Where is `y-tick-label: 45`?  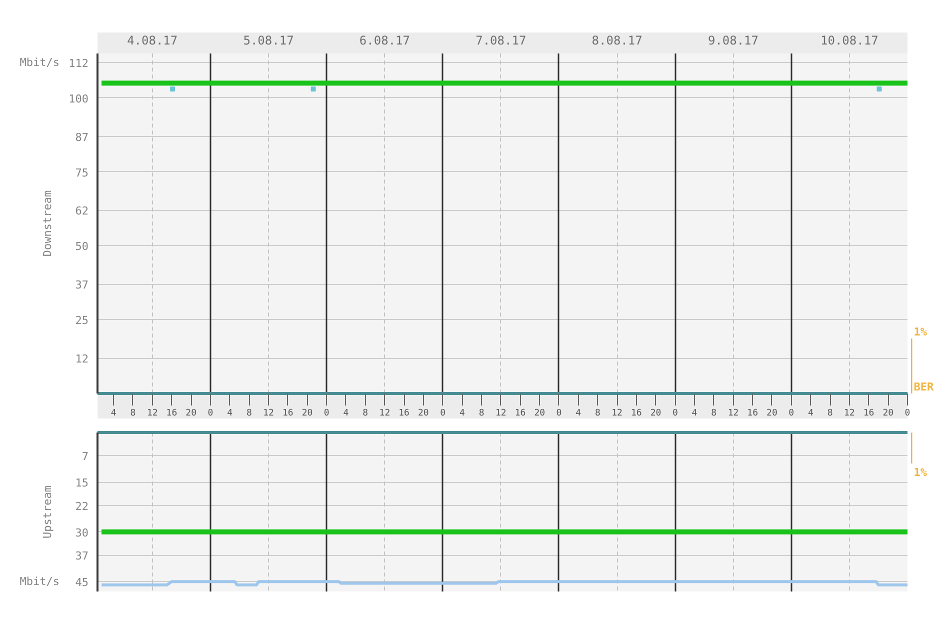
y-tick-label: 45 is located at coordinates (82, 583).